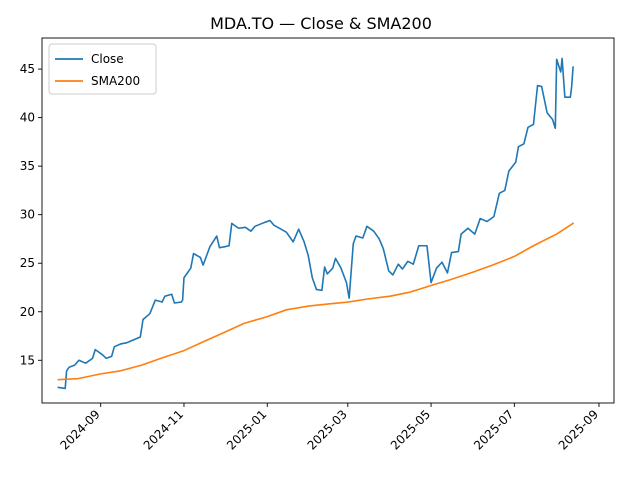 This screenshot has width=640, height=480. I want to click on legend-label: Close, so click(107, 59).